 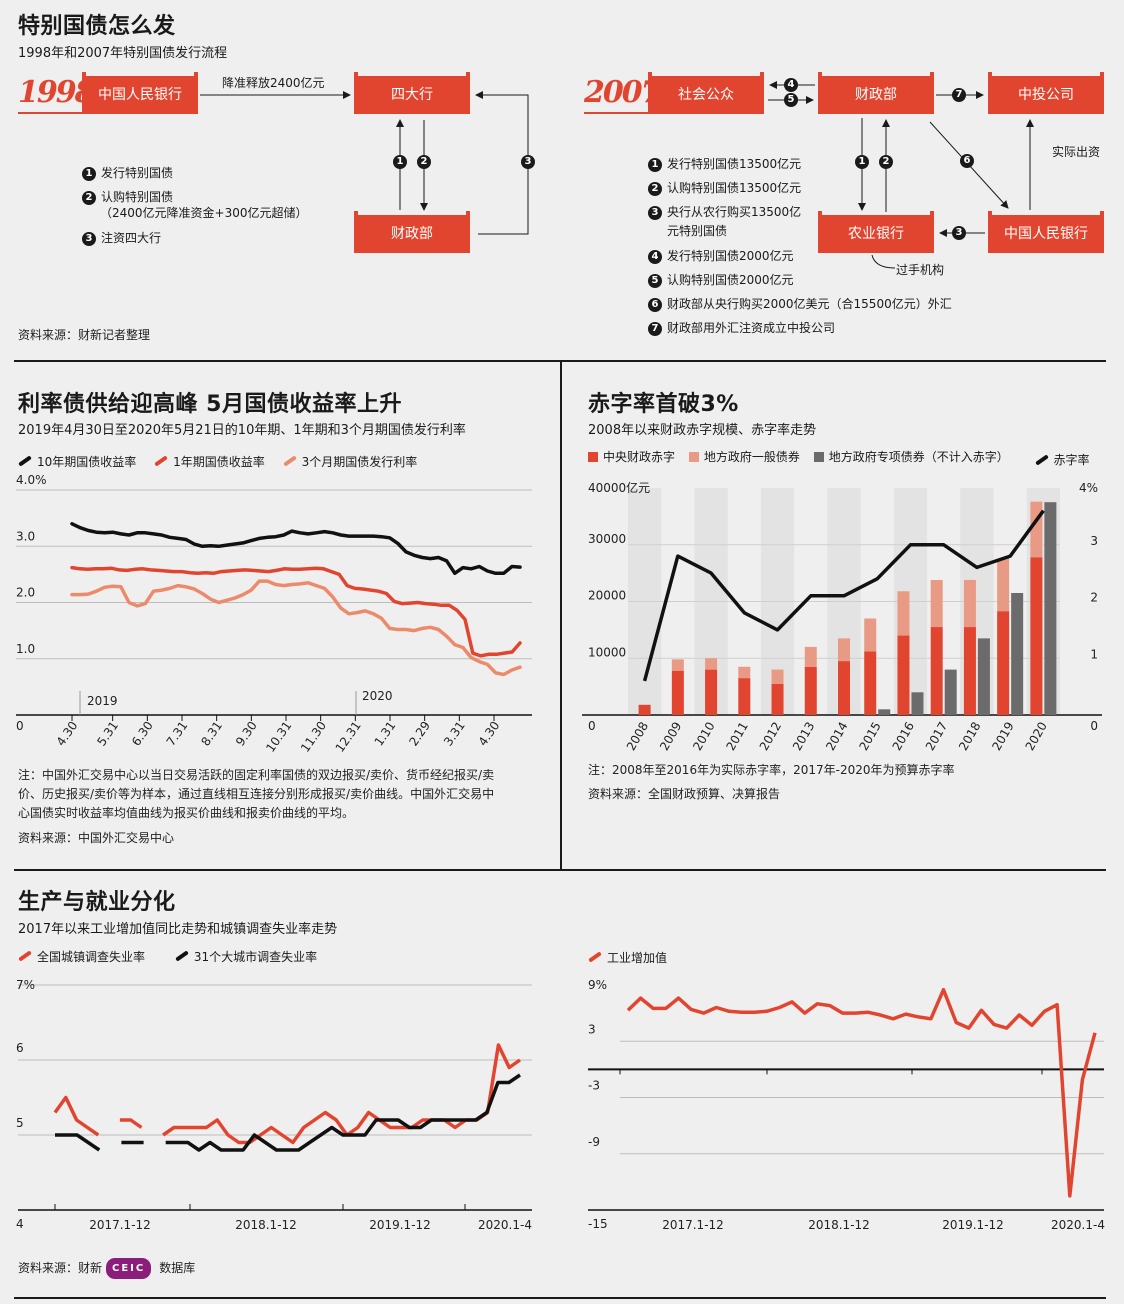 I want to click on series-1y-line, so click(x=296, y=611).